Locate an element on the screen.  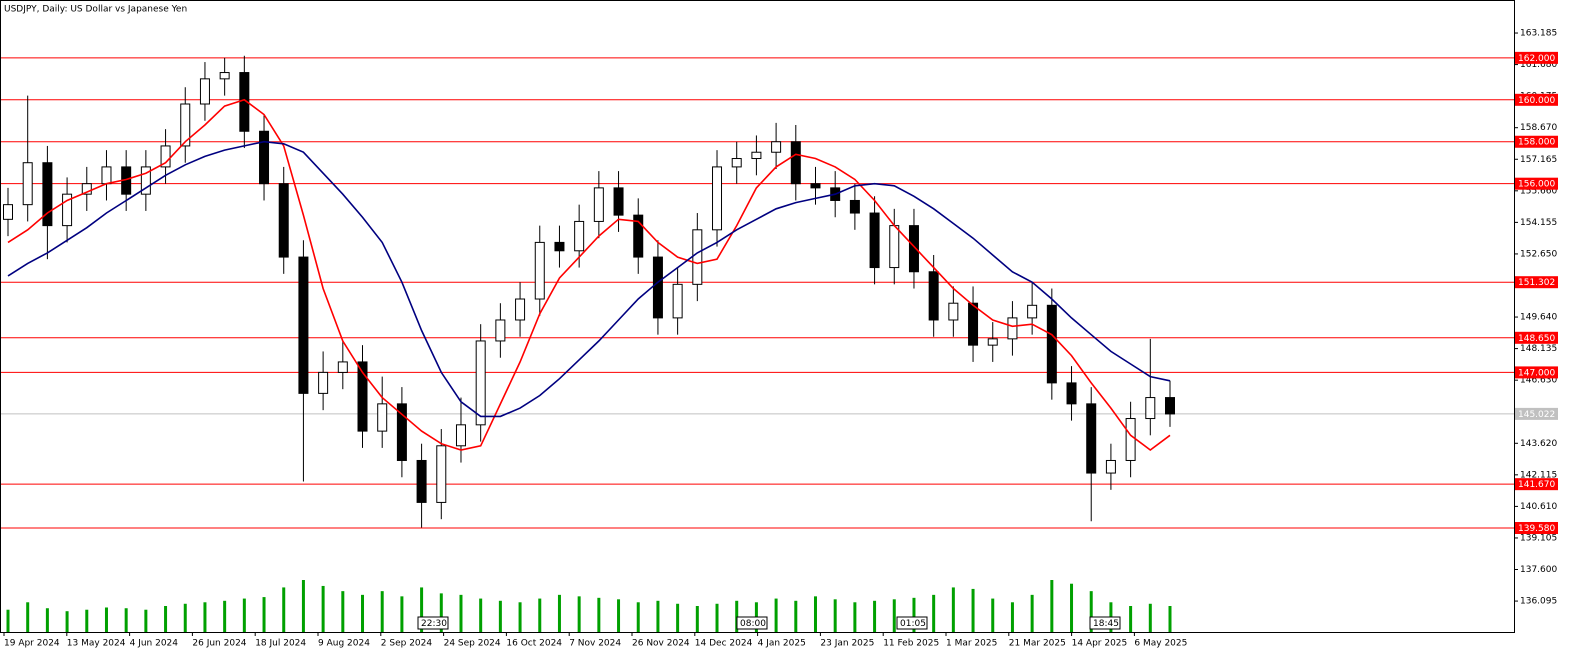
y-tick-label: 146.630 is located at coordinates (1538, 381).